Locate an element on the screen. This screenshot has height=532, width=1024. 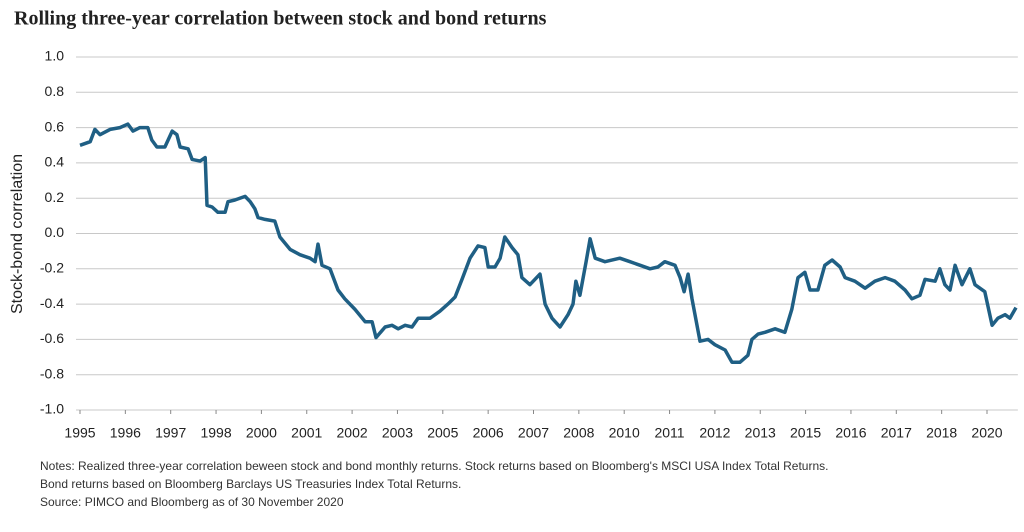
y-tick-label: -1.0 is located at coordinates (52, 409).